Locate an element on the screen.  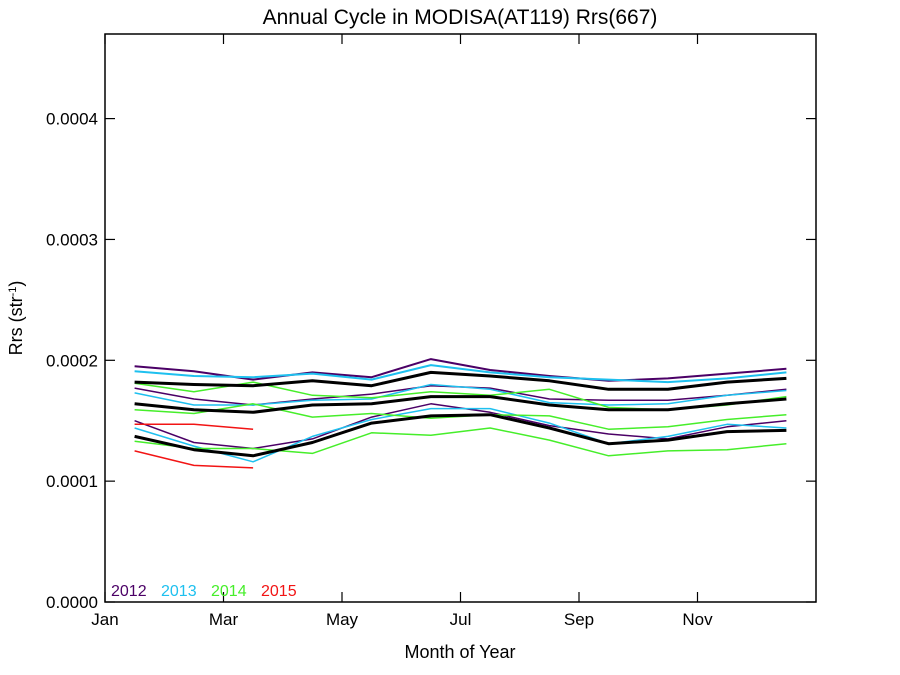
x-tick-label: Sep is located at coordinates (579, 619).